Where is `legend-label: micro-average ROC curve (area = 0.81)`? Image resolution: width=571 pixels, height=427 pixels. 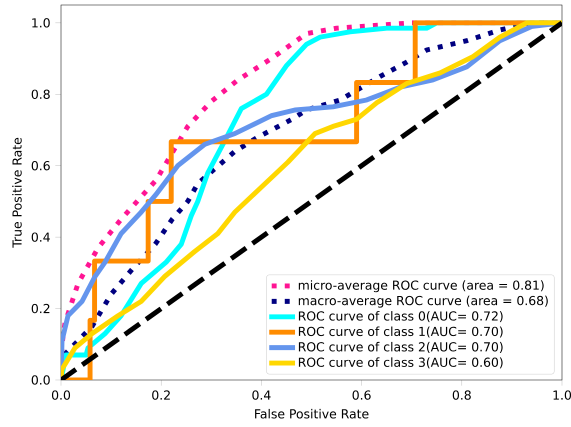
legend-label: micro-average ROC curve (area = 0.81) is located at coordinates (421, 286).